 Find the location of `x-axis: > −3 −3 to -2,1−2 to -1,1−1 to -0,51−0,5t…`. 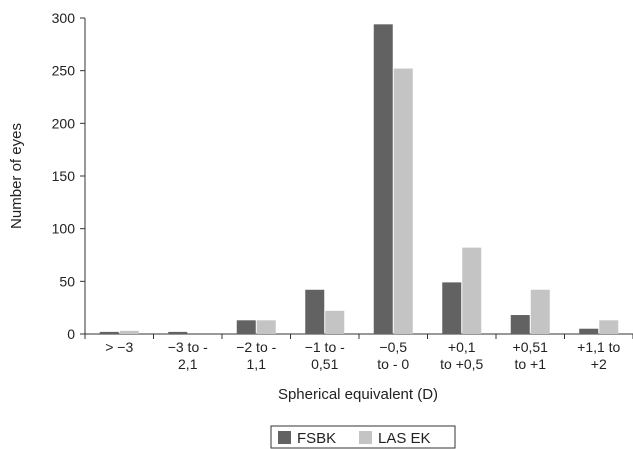

x-axis: > −3 −3 to -2,1−2 to -1,1−1 to -0,51−0,5t… is located at coordinates (358, 352).